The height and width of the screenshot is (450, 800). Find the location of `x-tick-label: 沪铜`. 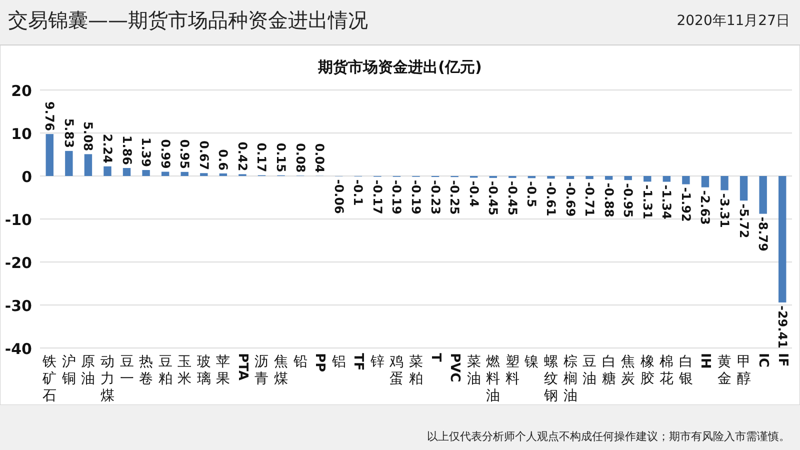

x-tick-label: 沪铜 is located at coordinates (68, 370).